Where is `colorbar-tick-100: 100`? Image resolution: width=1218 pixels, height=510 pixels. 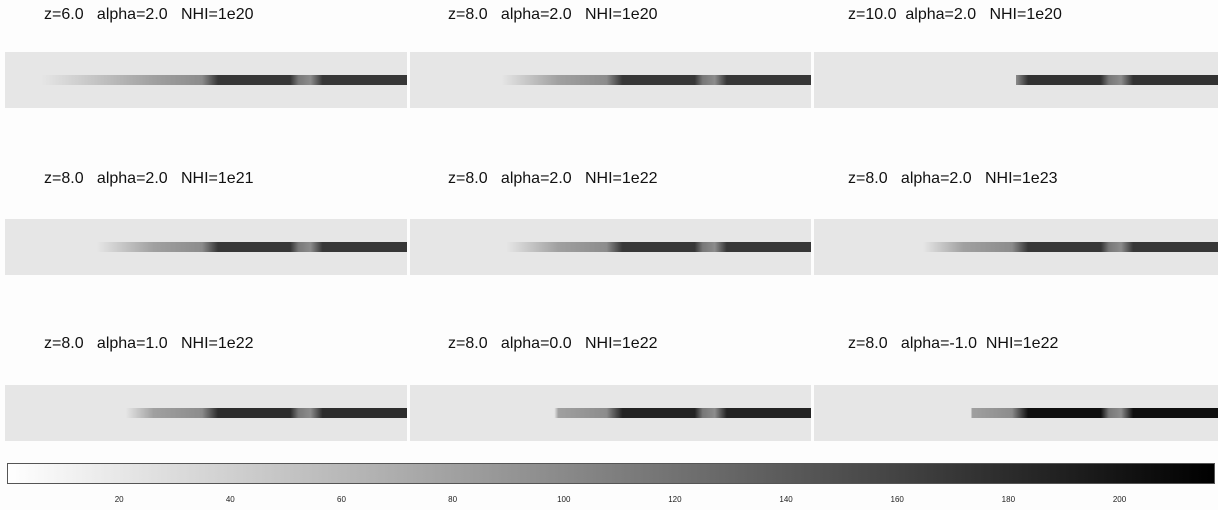 colorbar-tick-100: 100 is located at coordinates (564, 499).